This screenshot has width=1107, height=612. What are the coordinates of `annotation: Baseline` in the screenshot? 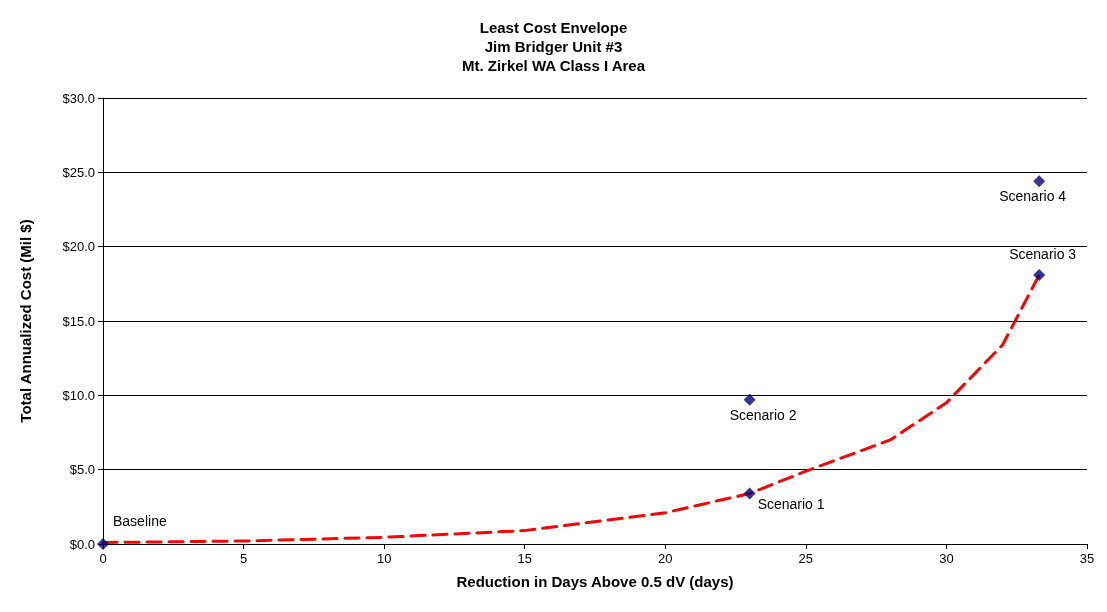 It's located at (140, 521).